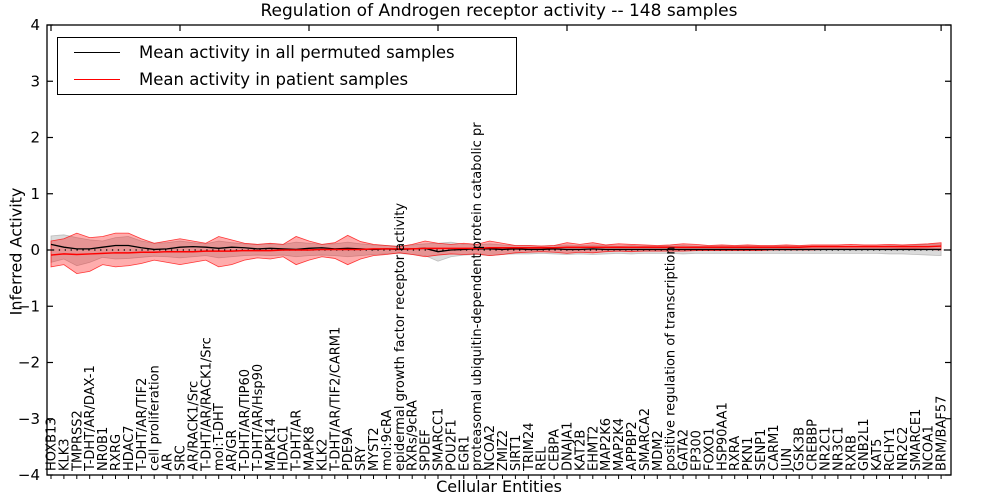  What do you see at coordinates (297, 53) in the screenshot?
I see `legend-label-permuted: Mean activity in all permuted samples` at bounding box center [297, 53].